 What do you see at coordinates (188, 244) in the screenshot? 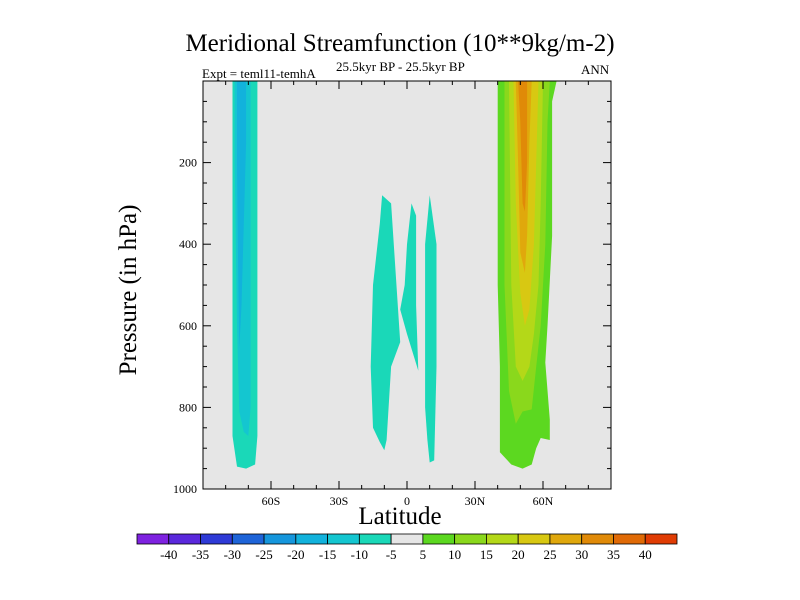
I see `y-tick-label: 400` at bounding box center [188, 244].